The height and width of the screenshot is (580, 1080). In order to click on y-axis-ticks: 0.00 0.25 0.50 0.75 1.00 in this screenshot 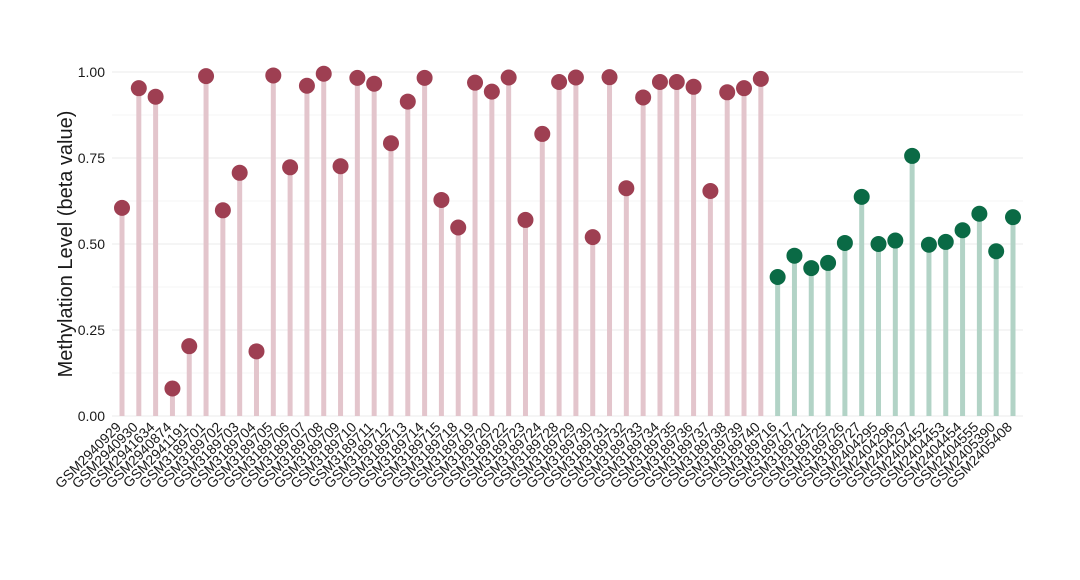, I will do `click(91, 244)`.